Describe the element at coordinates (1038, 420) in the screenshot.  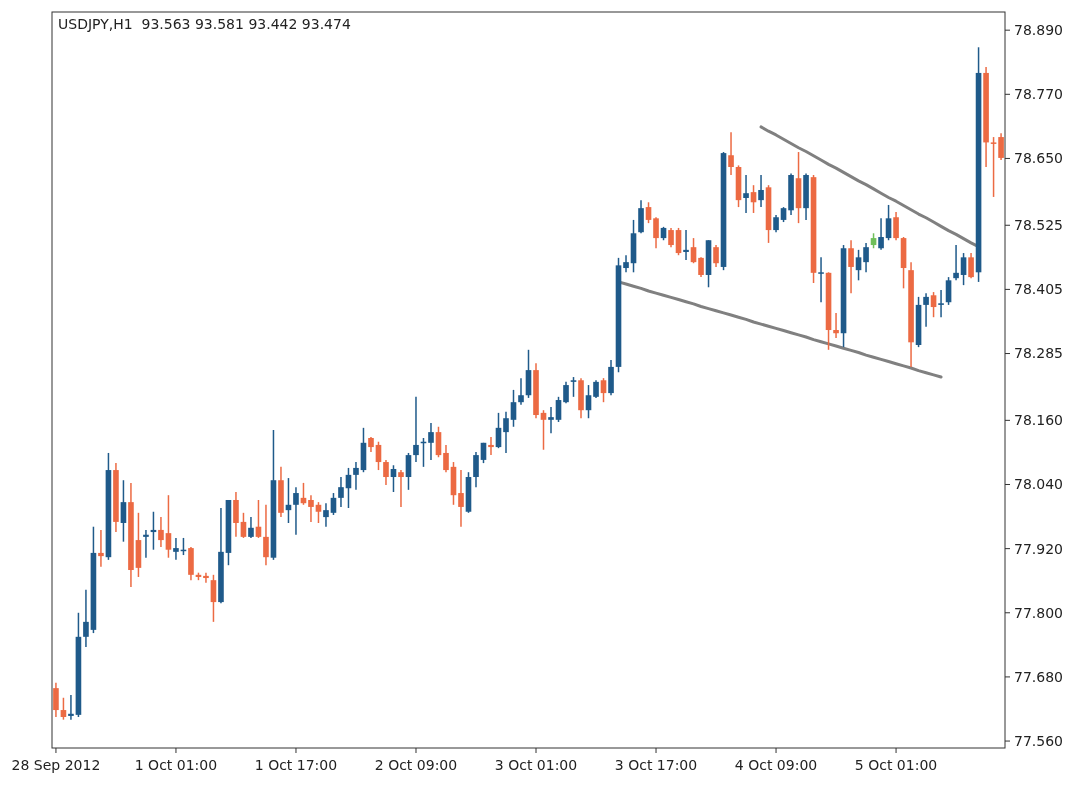
I see `y-tick-label: 78.160` at that location.